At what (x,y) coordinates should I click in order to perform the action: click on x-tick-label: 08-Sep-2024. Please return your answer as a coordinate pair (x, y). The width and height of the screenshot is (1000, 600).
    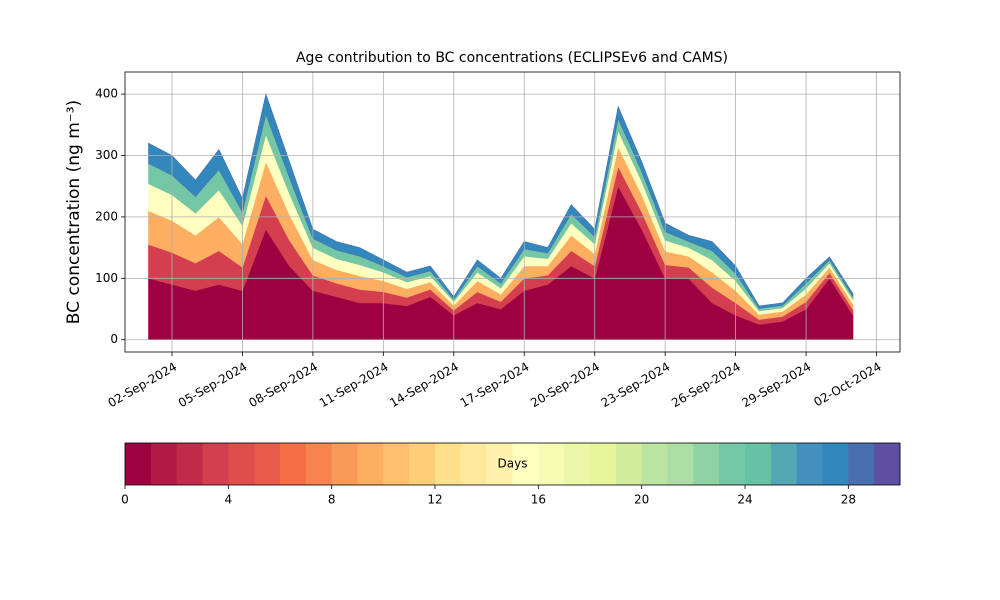
    Looking at the image, I should click on (283, 385).